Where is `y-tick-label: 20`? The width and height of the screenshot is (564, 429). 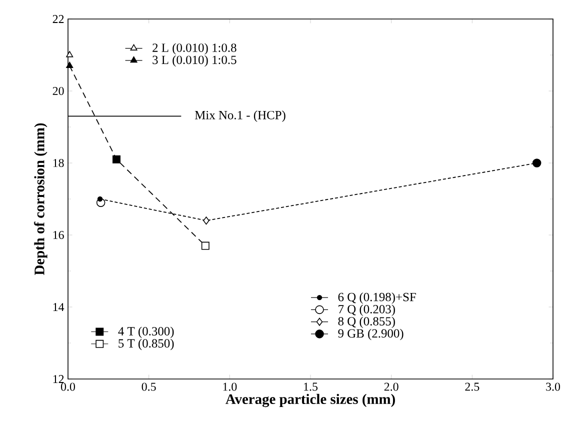 y-tick-label: 20 is located at coordinates (58, 91).